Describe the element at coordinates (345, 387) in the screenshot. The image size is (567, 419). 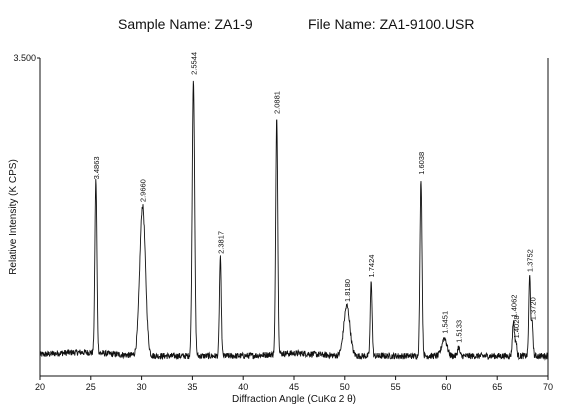
I see `x-tick-label: 50` at that location.